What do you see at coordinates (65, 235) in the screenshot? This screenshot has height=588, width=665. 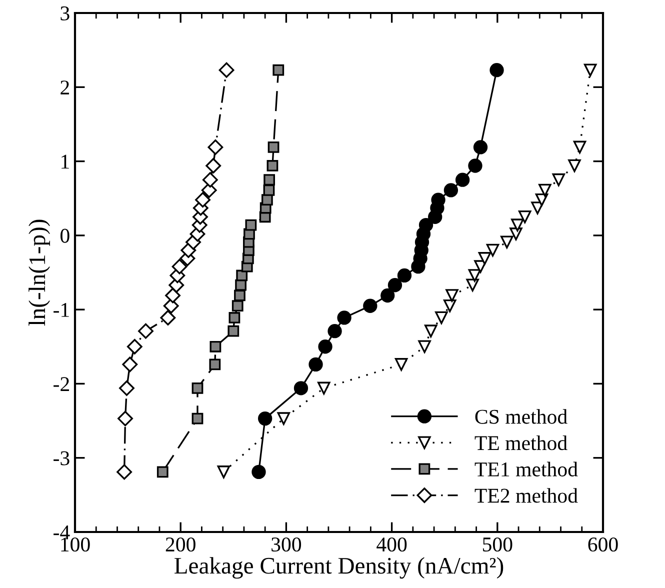 I see `y-tick-label: 0` at bounding box center [65, 235].